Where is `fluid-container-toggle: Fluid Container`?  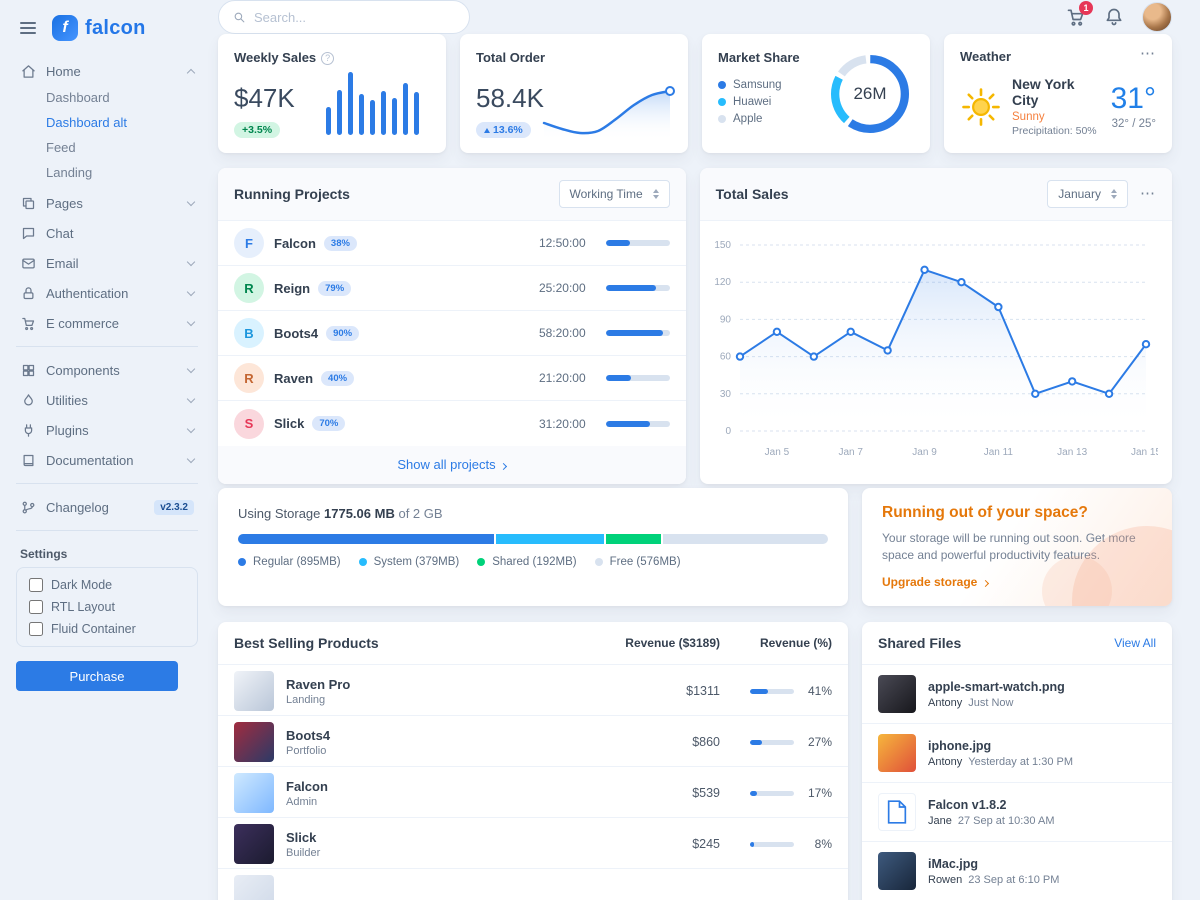
fluid-container-toggle: Fluid Container is located at coordinates (107, 629).